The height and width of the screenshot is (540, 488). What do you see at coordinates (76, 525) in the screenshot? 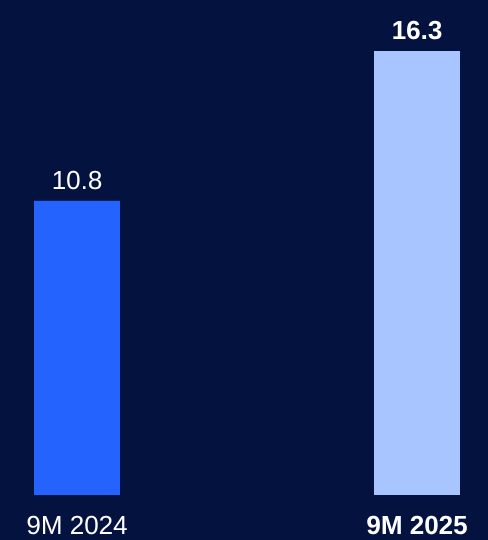
I see `category-label: 9M 2024` at bounding box center [76, 525].